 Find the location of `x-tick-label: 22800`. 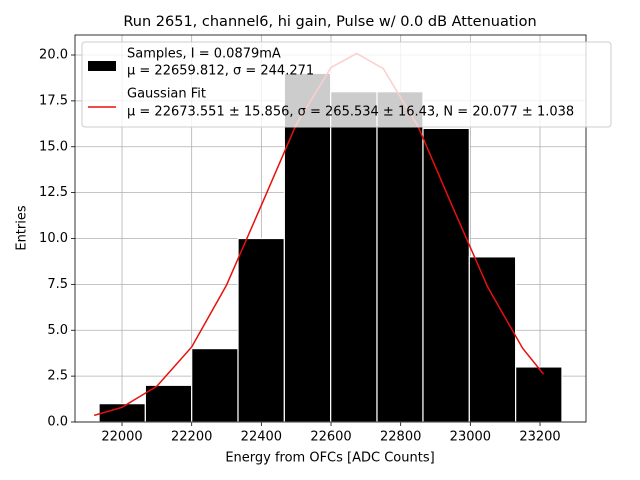

x-tick-label: 22800 is located at coordinates (400, 437).